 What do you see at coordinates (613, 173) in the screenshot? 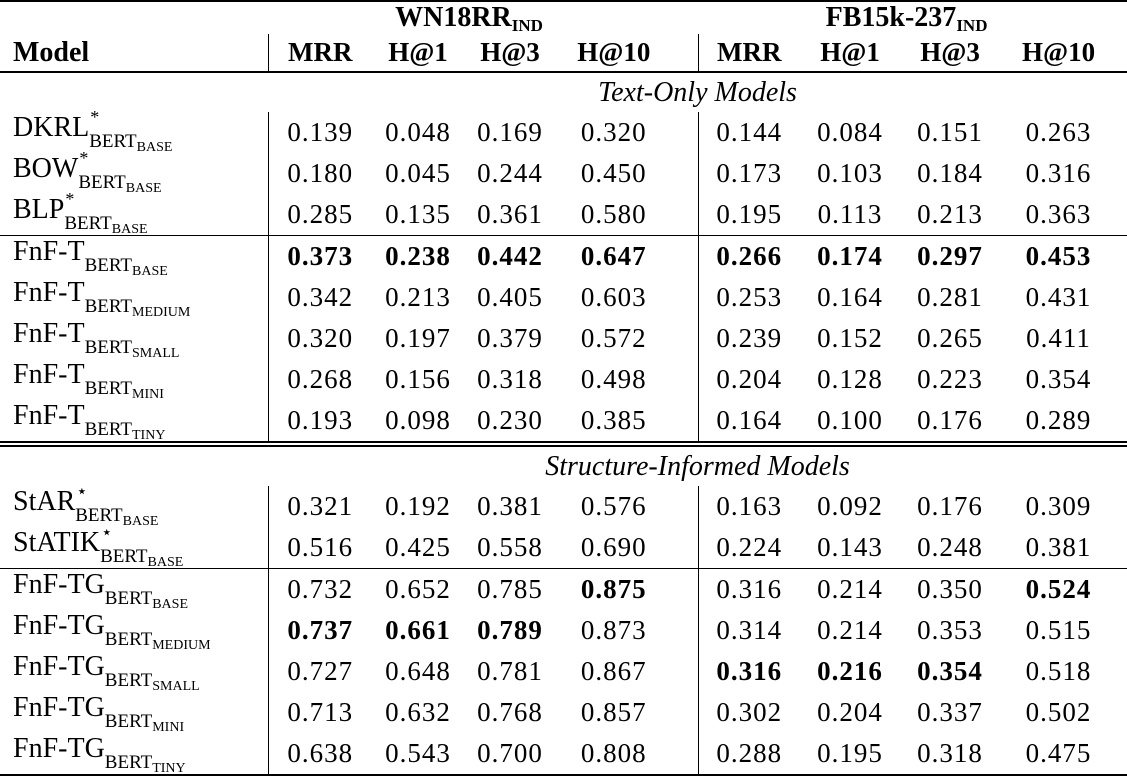
I see `metric-value-cell: 0.450` at bounding box center [613, 173].